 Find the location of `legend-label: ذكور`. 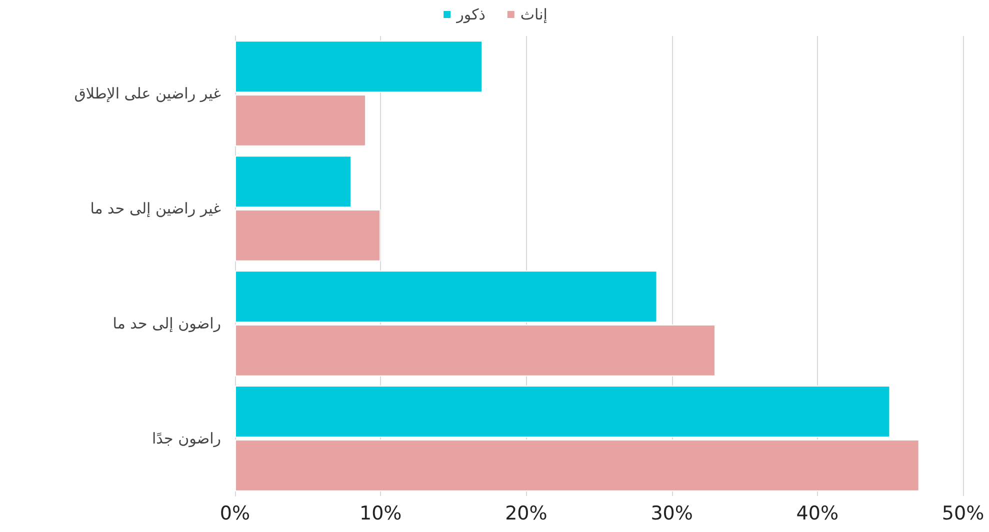

legend-label: ذكور is located at coordinates (471, 15).